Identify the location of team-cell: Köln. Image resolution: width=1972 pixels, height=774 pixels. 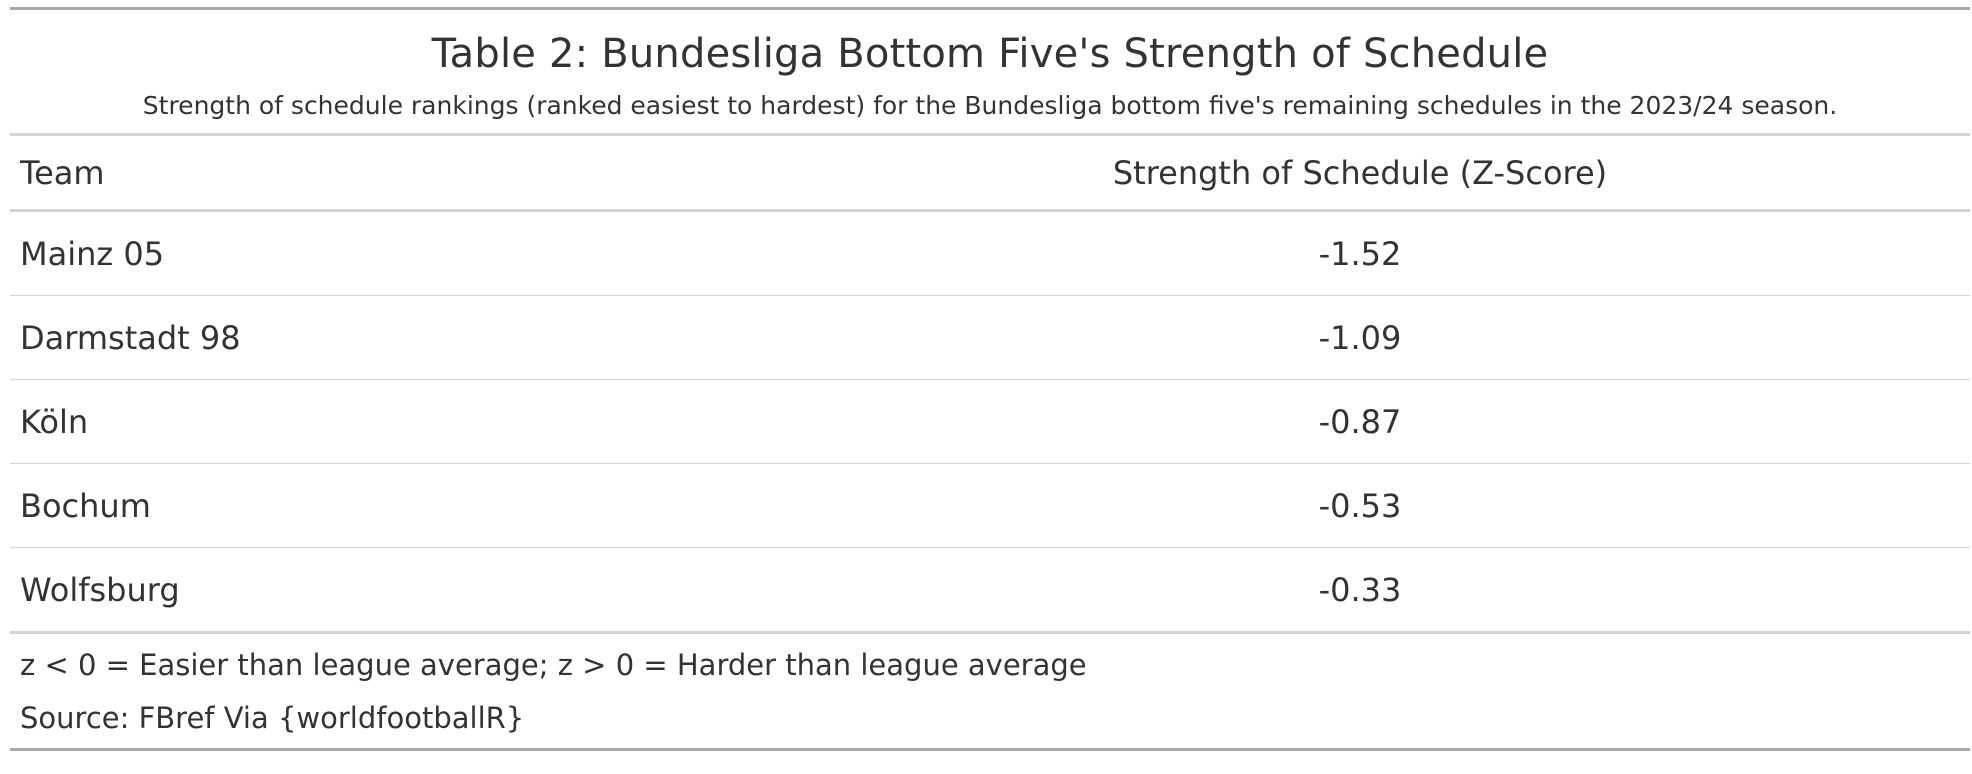
(380, 421).